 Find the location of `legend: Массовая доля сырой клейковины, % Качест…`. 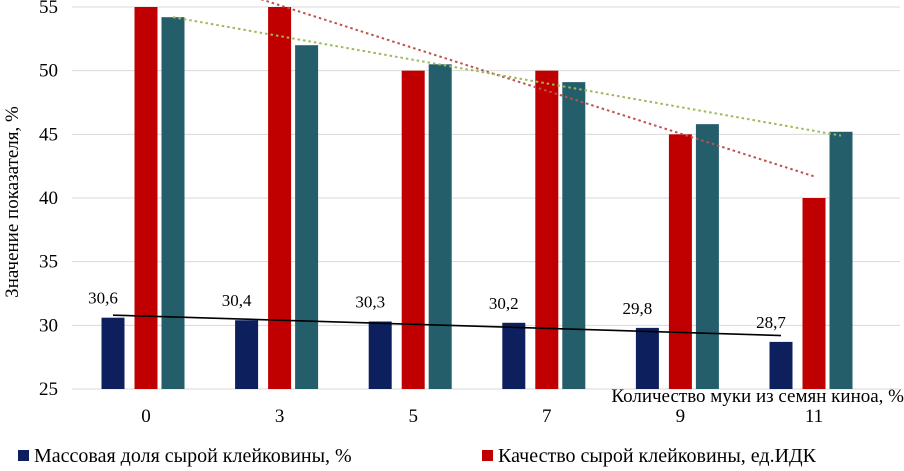

legend: Массовая доля сырой клейковины, % Качест… is located at coordinates (452, 458).